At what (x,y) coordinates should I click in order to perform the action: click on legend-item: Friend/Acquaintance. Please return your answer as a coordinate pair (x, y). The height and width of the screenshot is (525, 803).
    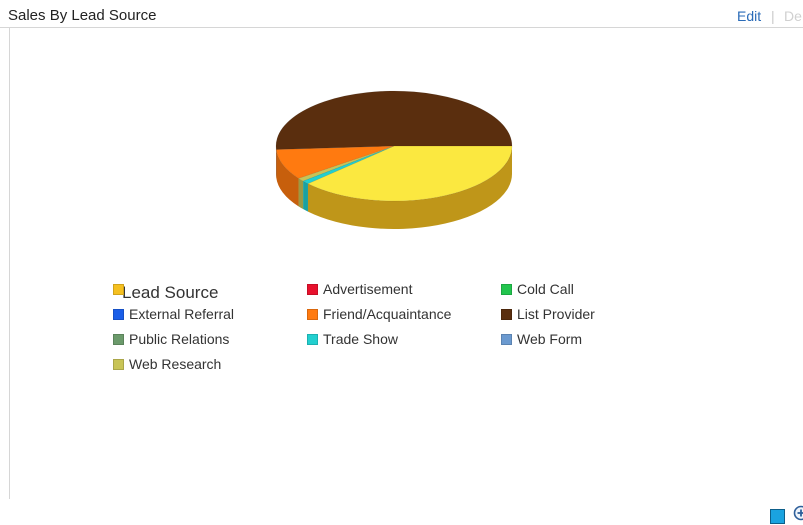
    Looking at the image, I should click on (379, 314).